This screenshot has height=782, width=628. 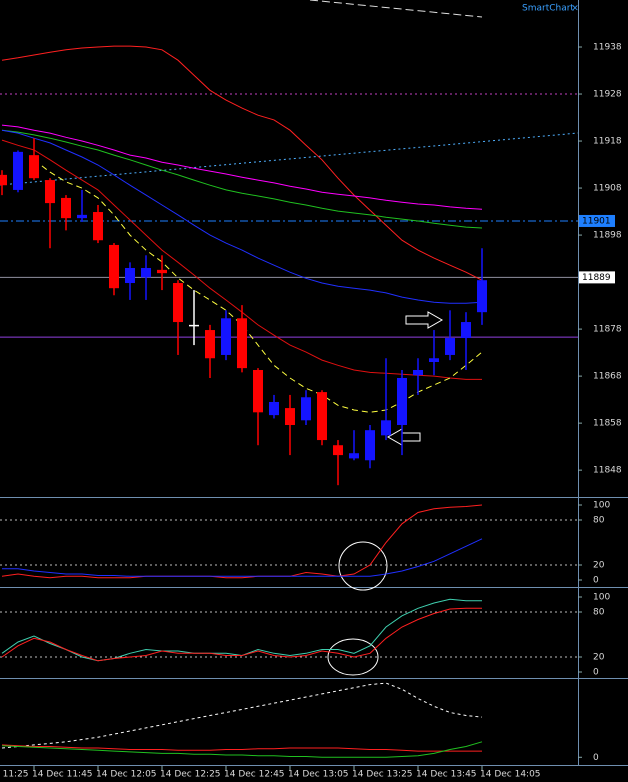 I want to click on y-tick-label: 11848, so click(x=607, y=471).